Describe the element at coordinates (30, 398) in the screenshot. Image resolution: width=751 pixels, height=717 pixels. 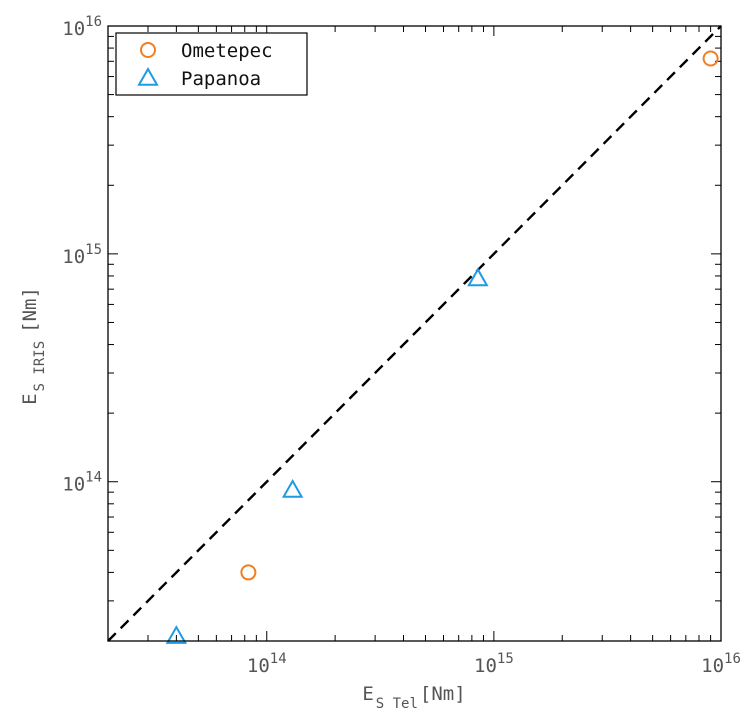
I see `y-axis-title-main: E` at that location.